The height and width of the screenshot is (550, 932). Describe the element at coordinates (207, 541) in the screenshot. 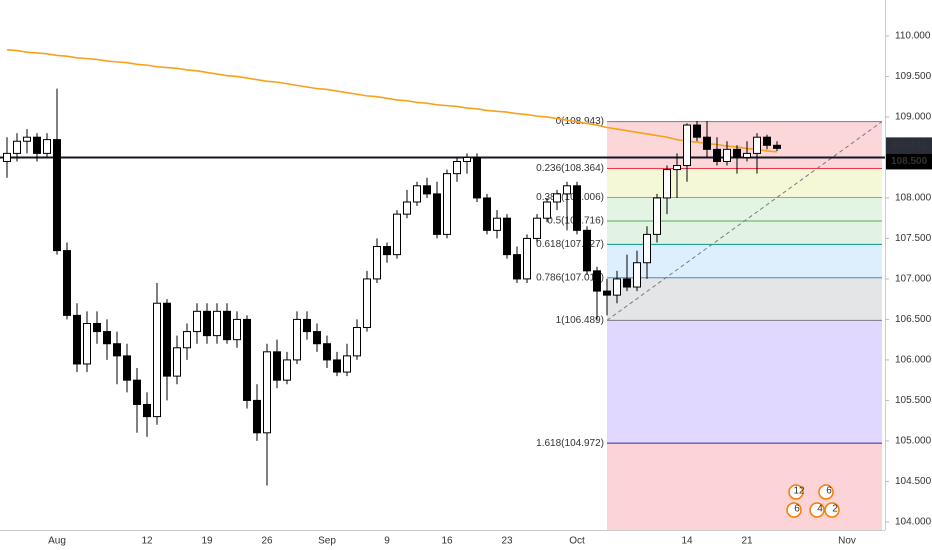

I see `x-tick-label: 19` at that location.